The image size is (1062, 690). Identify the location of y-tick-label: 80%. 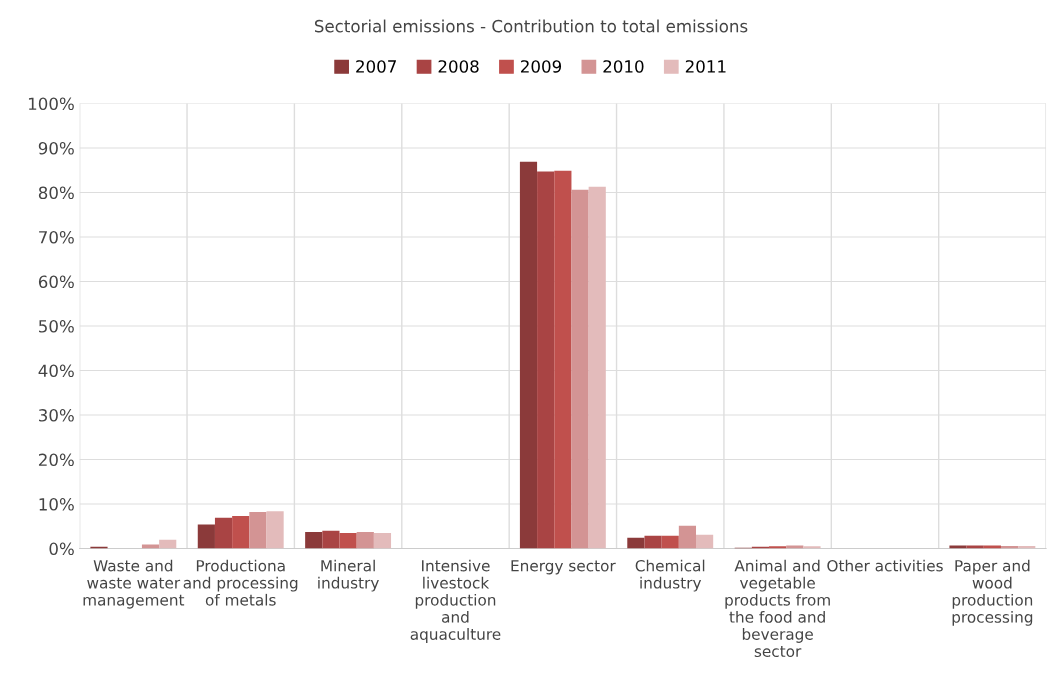
(56, 193).